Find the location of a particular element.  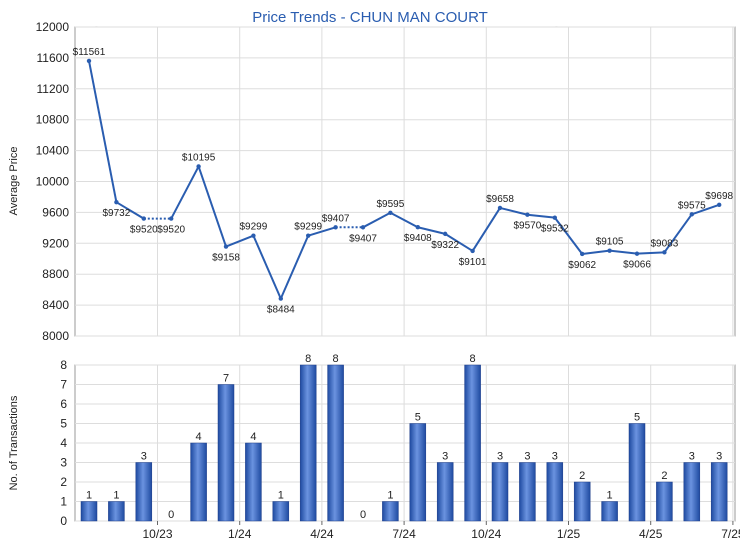

tx-y-tick-label: 8 is located at coordinates (63, 365).